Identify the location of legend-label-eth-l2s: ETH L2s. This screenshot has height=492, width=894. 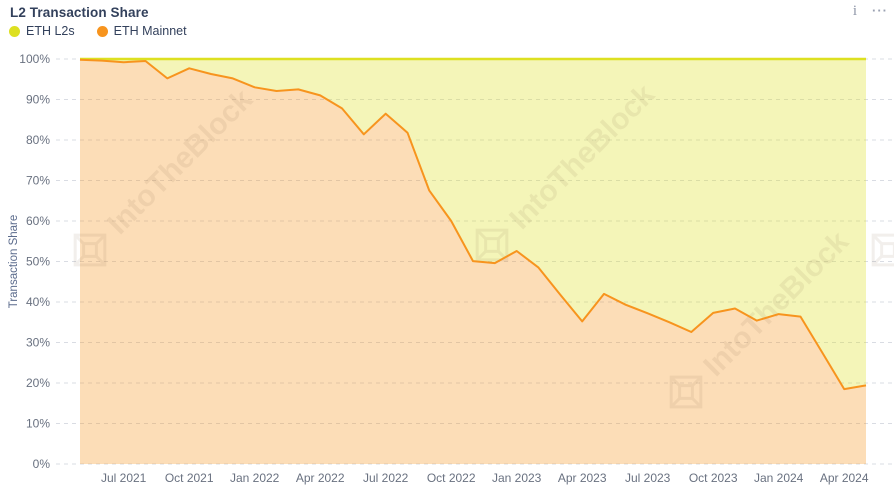
(50, 31).